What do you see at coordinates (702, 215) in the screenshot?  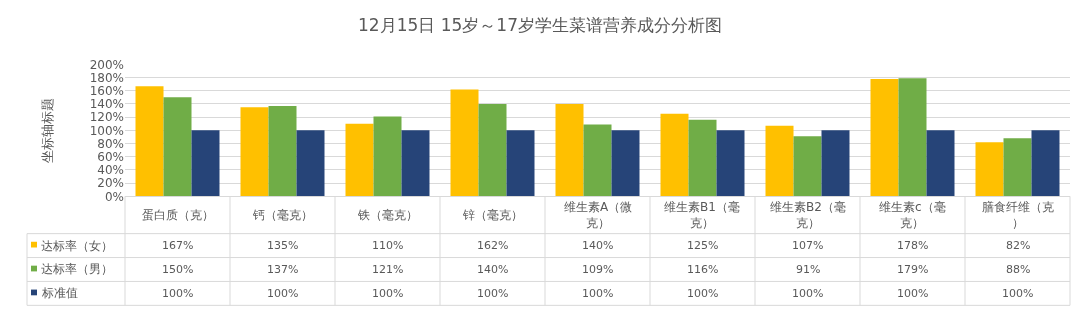 I see `x-tick-label: 维生素B1（毫克）` at bounding box center [702, 215].